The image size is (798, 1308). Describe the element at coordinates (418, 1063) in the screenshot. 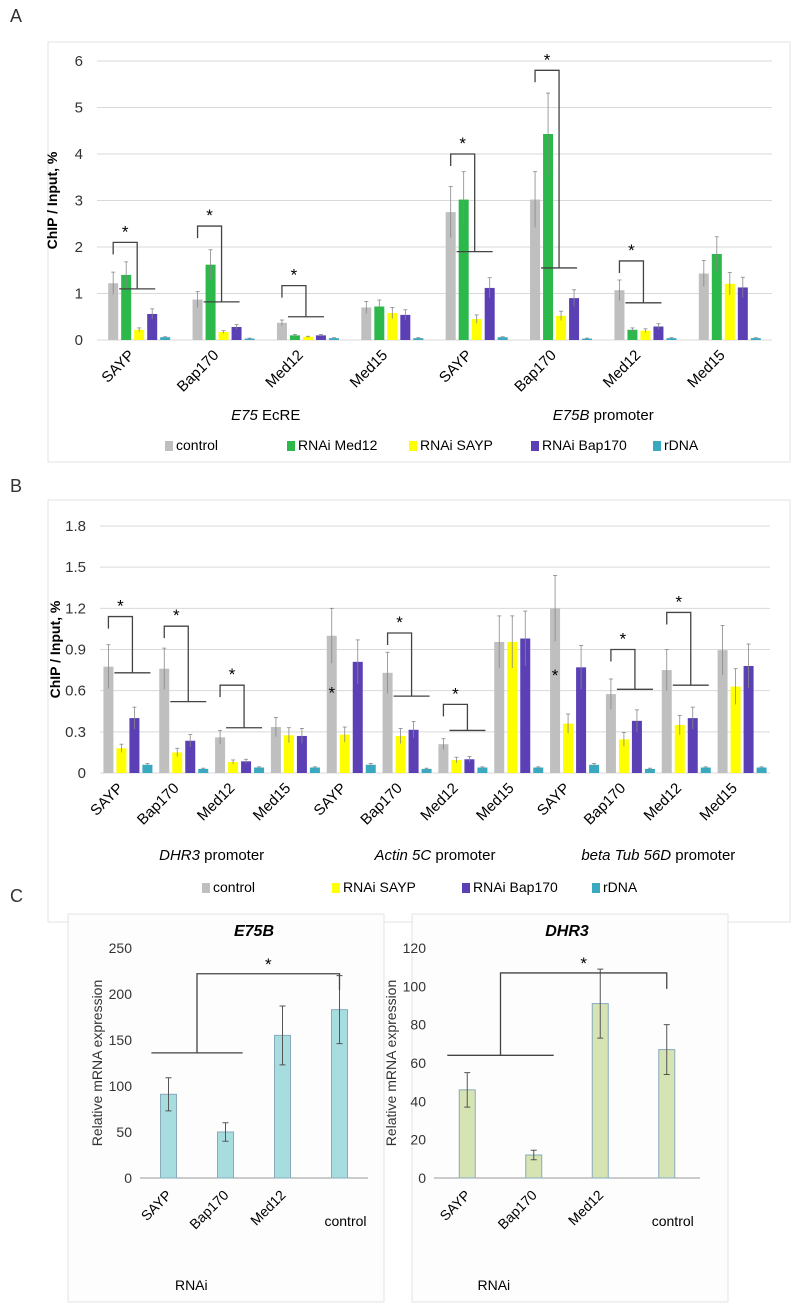

I see `y-tick-label: 60` at that location.